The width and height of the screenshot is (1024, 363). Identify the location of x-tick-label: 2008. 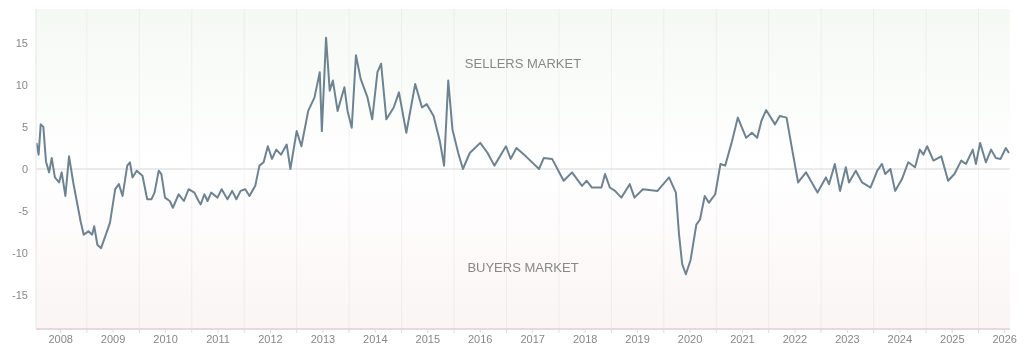
(60, 338).